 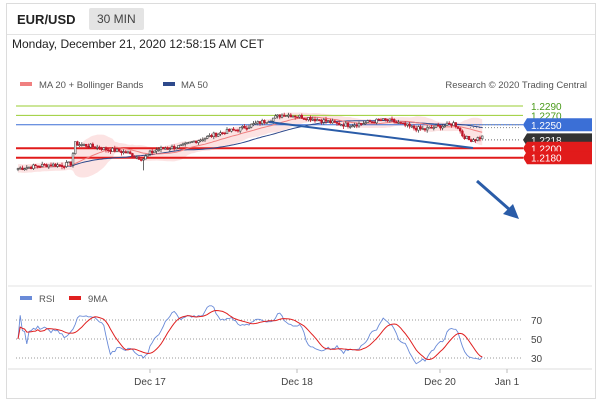 What do you see at coordinates (150, 382) in the screenshot?
I see `x-tick-label: Dec 17` at bounding box center [150, 382].